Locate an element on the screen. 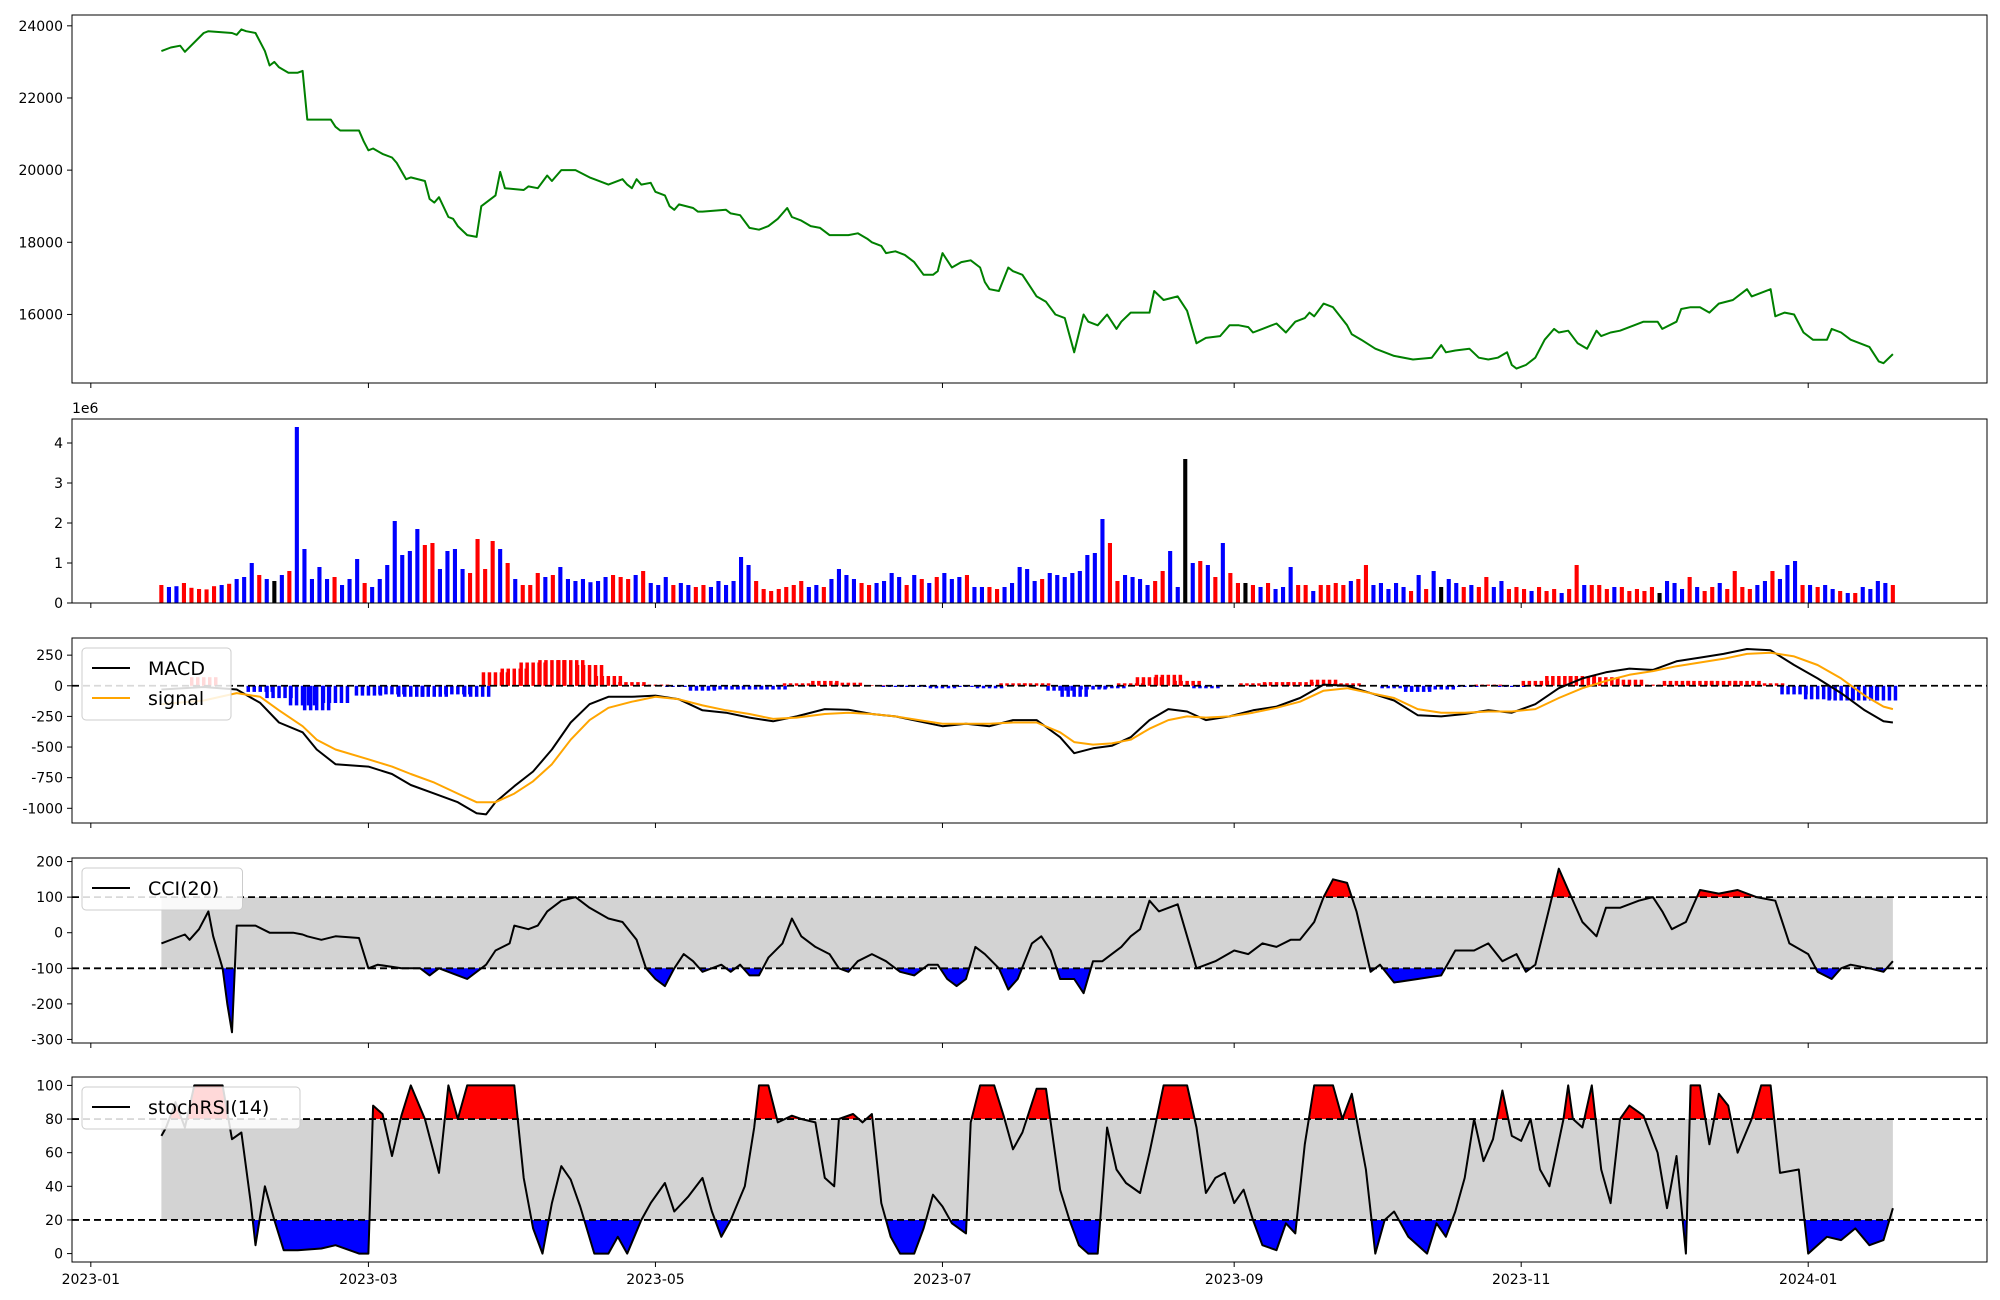  volume-frame is located at coordinates (1029, 511).